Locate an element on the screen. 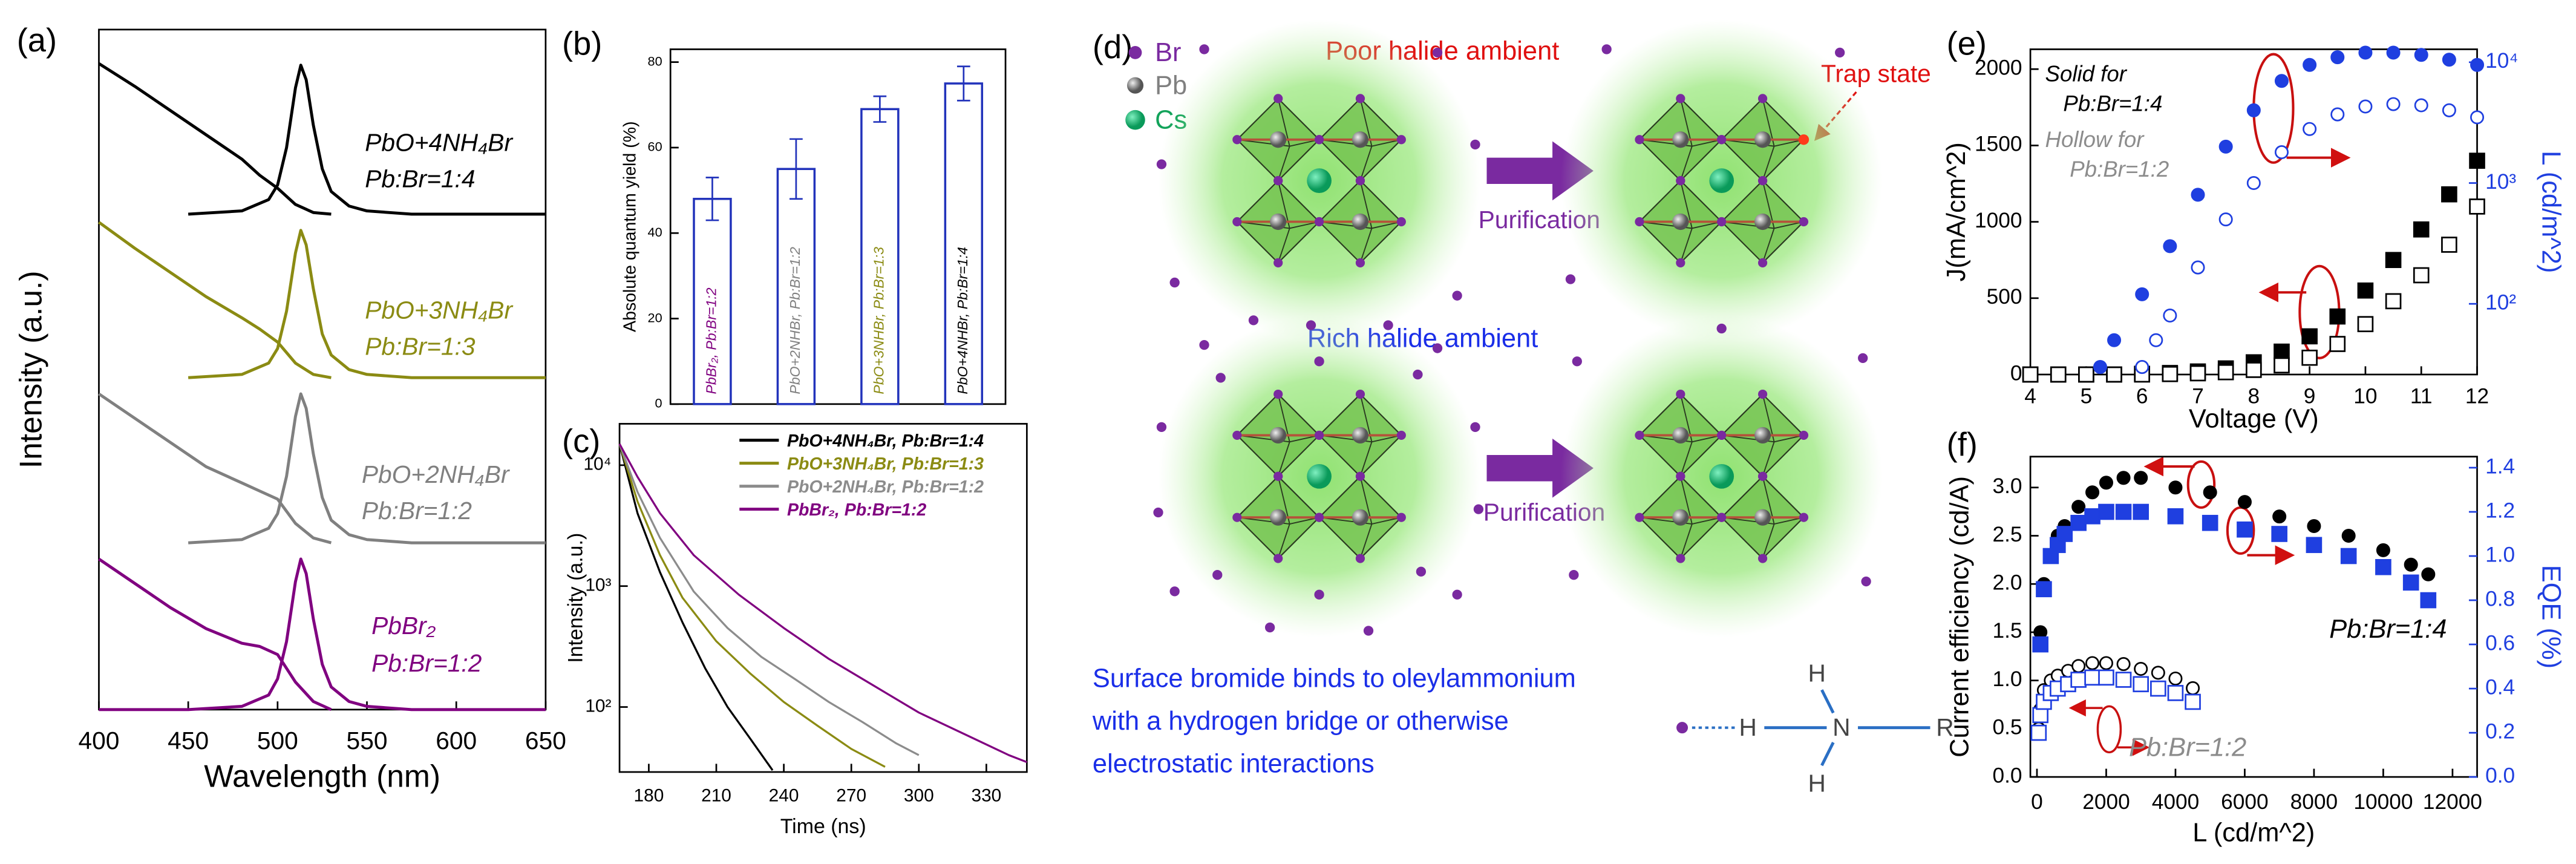 The image size is (2576, 864). x-tick-label: 7 is located at coordinates (2198, 396).